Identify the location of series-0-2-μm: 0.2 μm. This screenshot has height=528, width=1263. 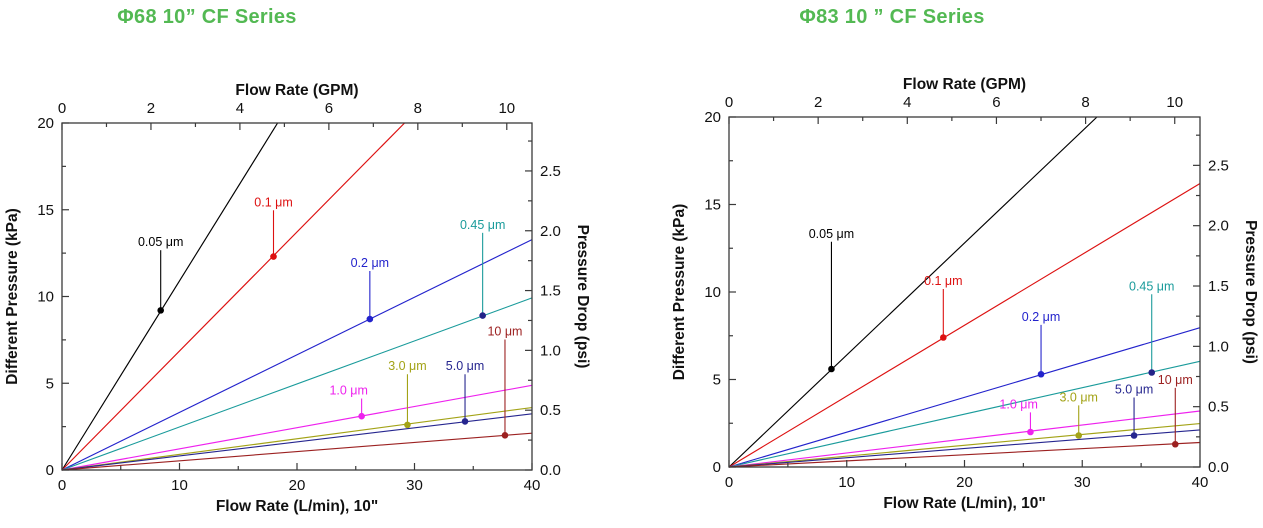
(964, 389).